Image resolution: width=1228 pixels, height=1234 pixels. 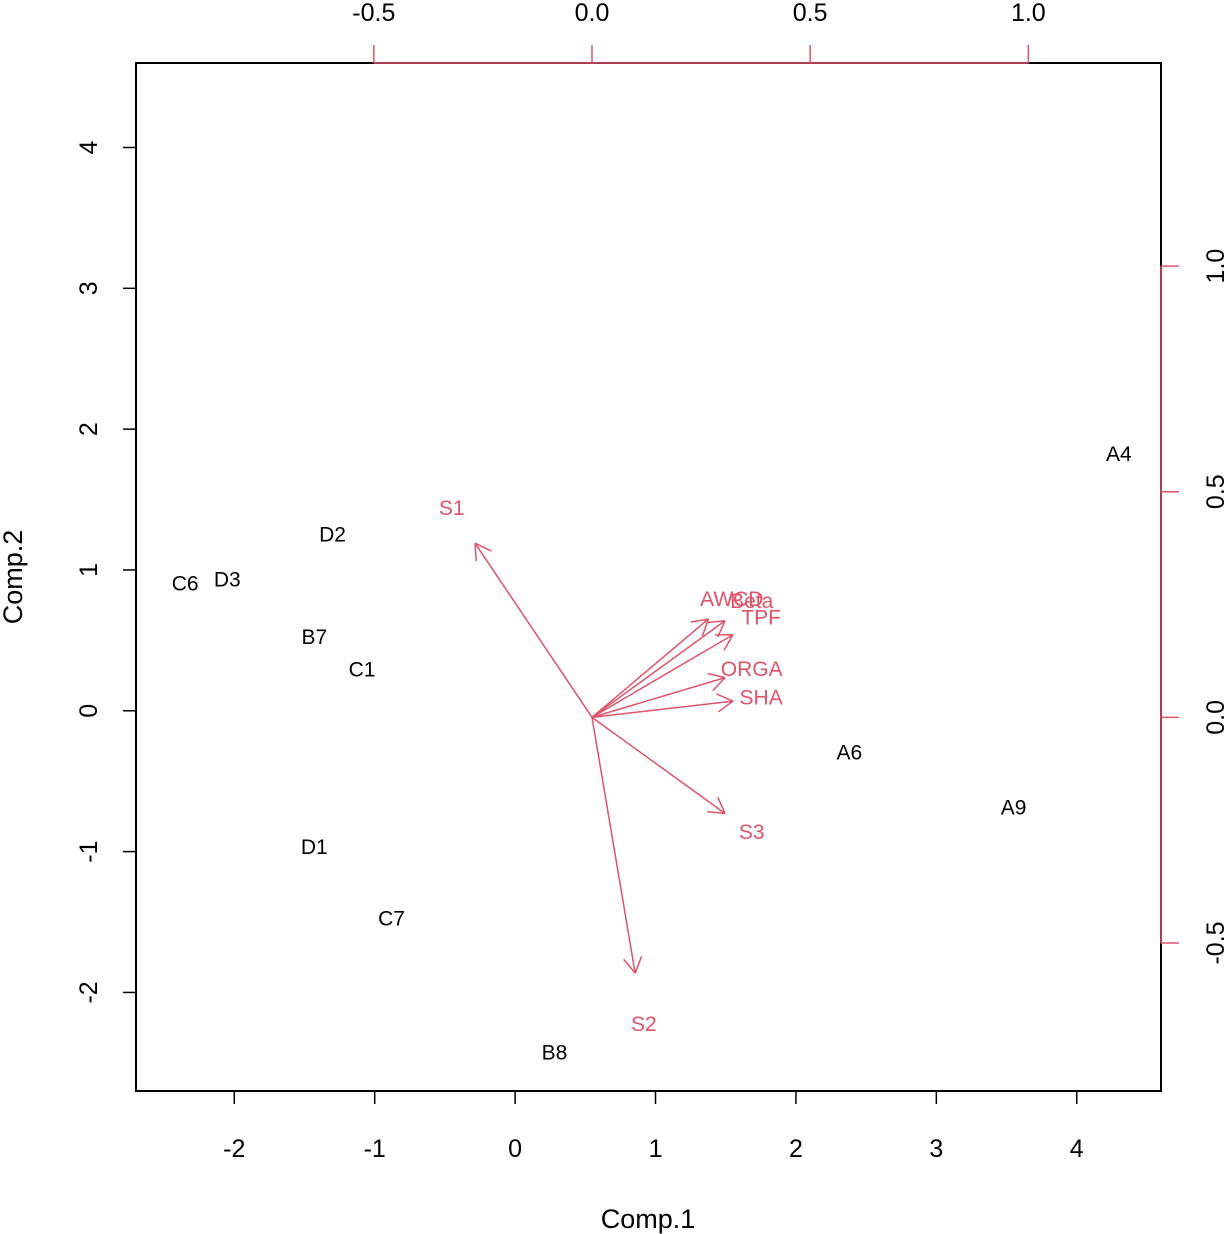 What do you see at coordinates (761, 697) in the screenshot?
I see `loading-label-sha: SHA` at bounding box center [761, 697].